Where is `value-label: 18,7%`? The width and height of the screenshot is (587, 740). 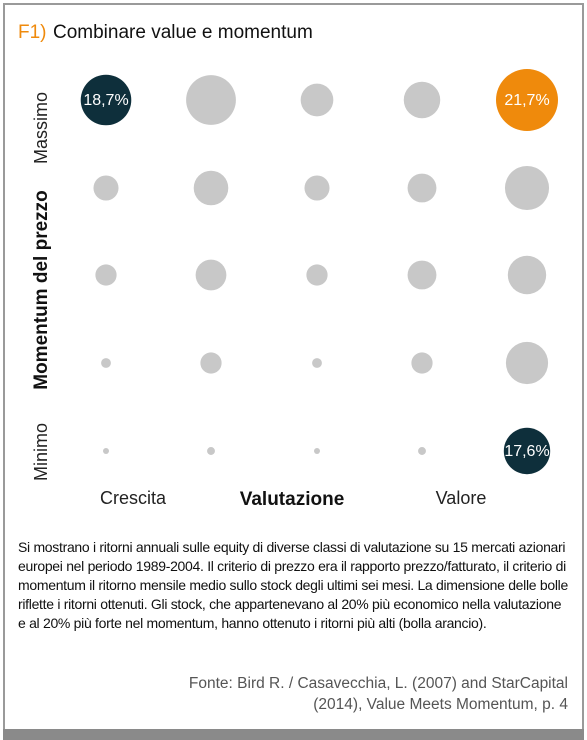
value-label: 18,7% is located at coordinates (105, 100).